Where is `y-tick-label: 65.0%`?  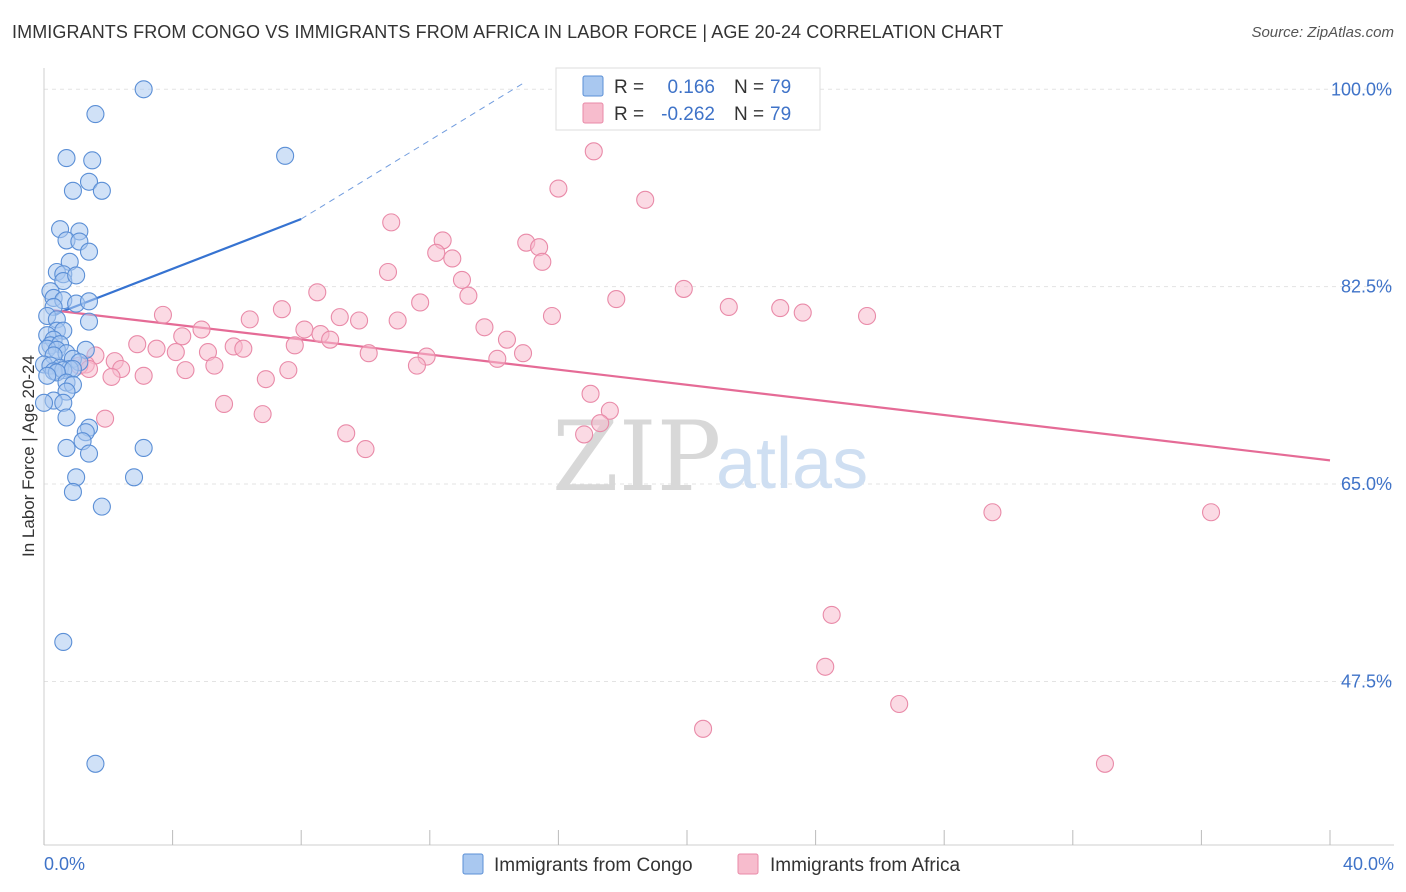
y-tick-label: 65.0% is located at coordinates (1366, 484).